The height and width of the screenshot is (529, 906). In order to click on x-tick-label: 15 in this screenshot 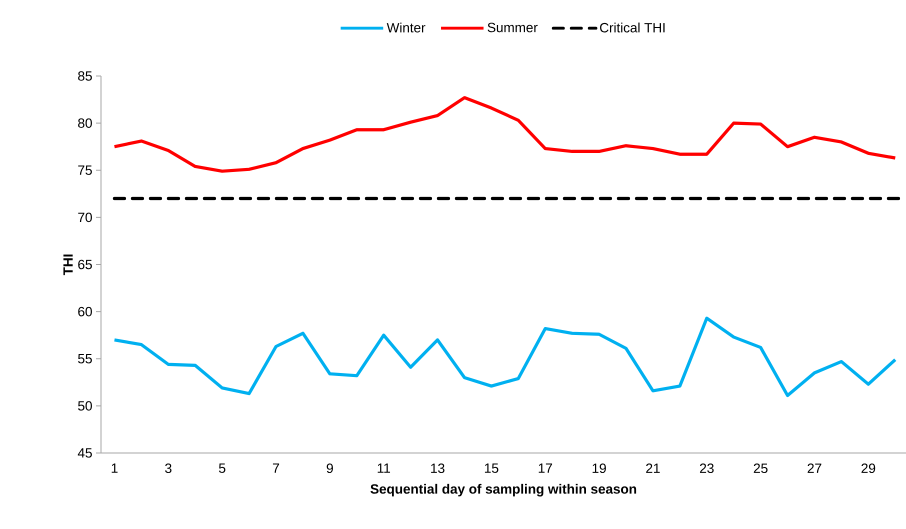, I will do `click(491, 468)`.